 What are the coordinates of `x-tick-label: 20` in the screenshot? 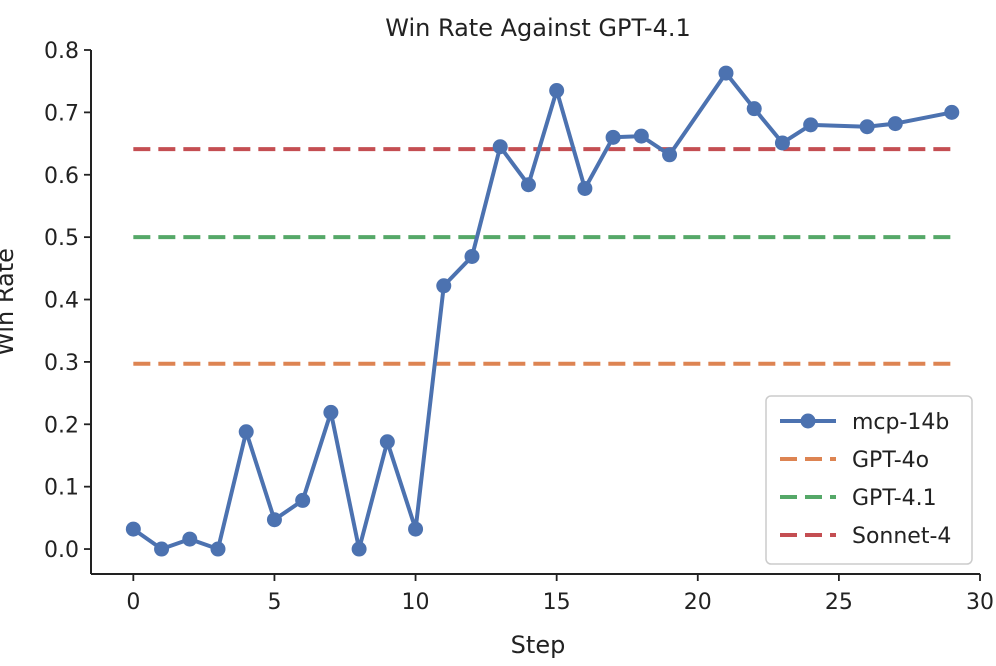 It's located at (698, 602).